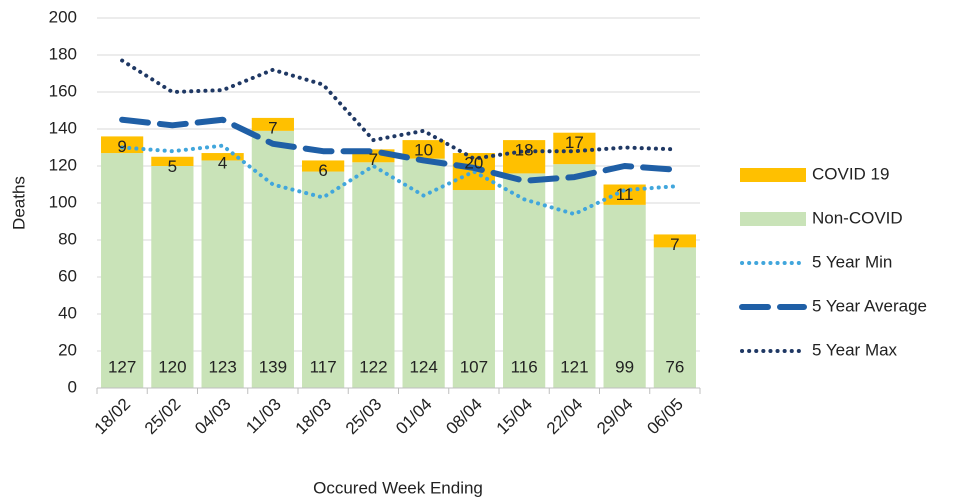  Describe the element at coordinates (263, 416) in the screenshot. I see `x-tick-label: 11/03` at that location.